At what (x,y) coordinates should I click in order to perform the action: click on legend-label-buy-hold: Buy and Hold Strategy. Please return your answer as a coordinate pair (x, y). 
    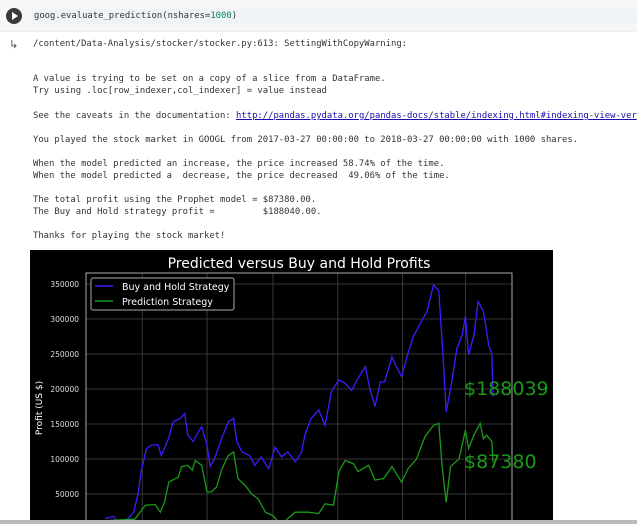
    Looking at the image, I should click on (176, 287).